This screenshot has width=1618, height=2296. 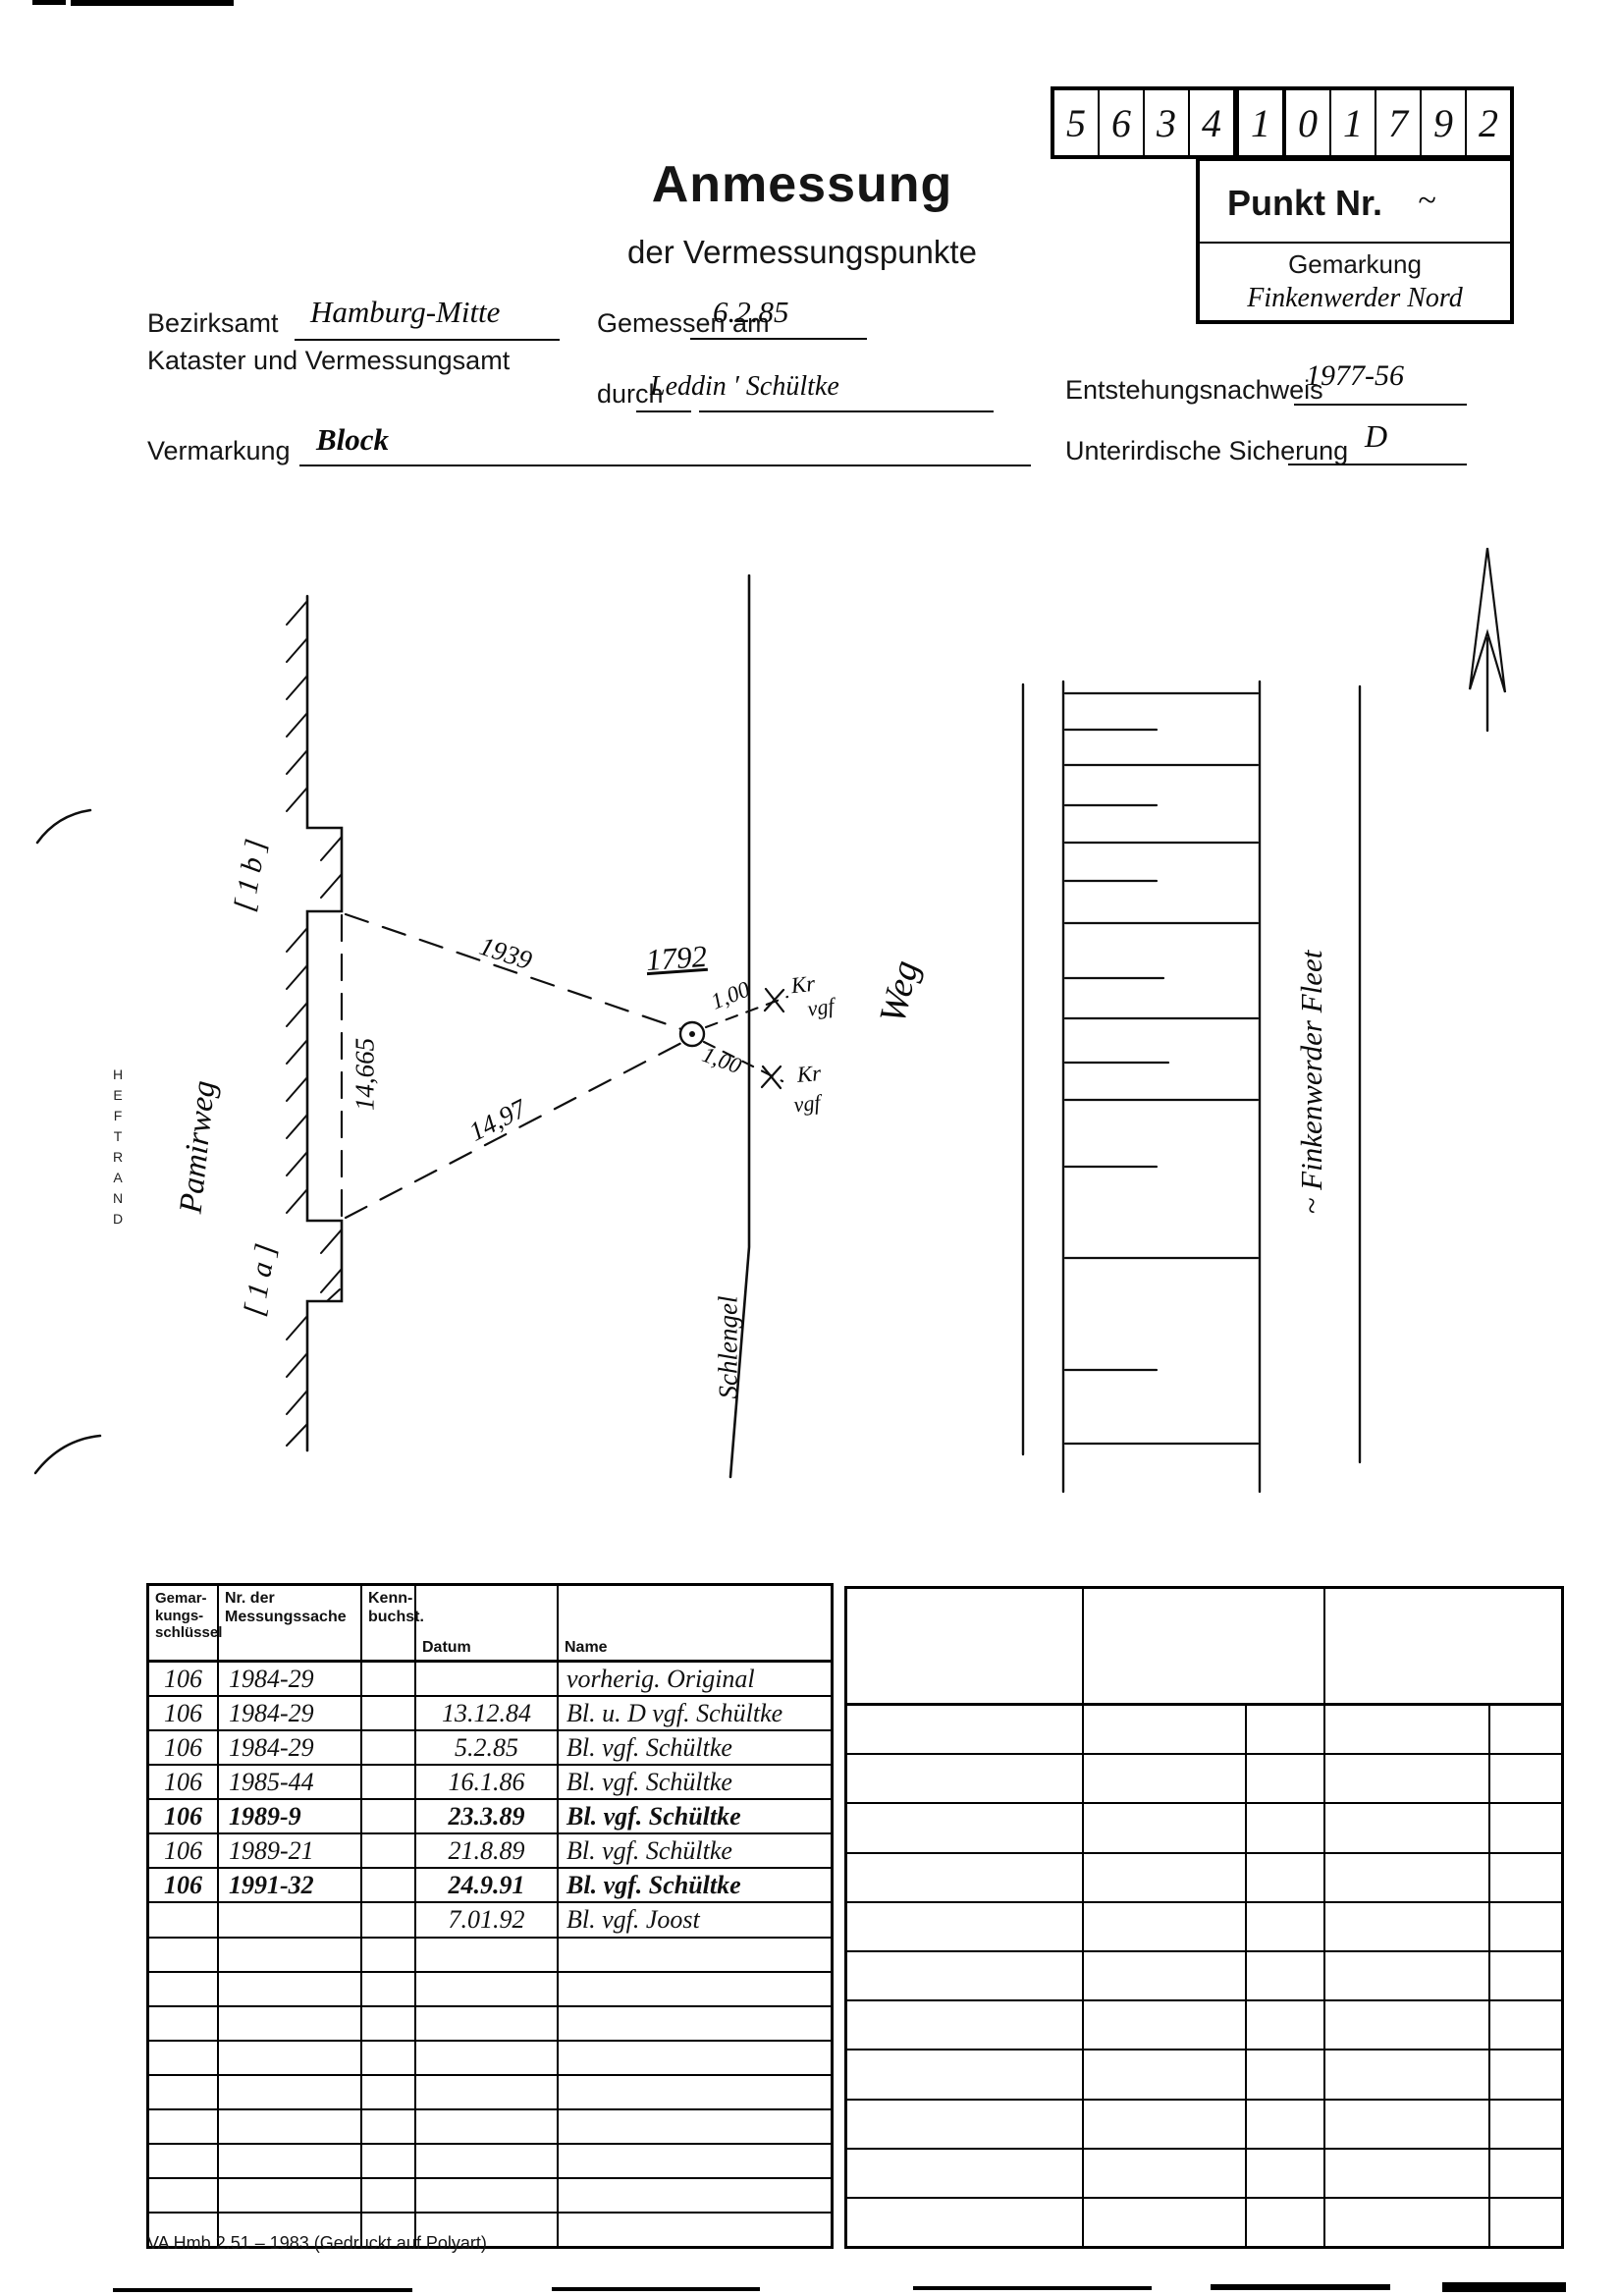 What do you see at coordinates (513, 971) in the screenshot?
I see `measure-line-1939` at bounding box center [513, 971].